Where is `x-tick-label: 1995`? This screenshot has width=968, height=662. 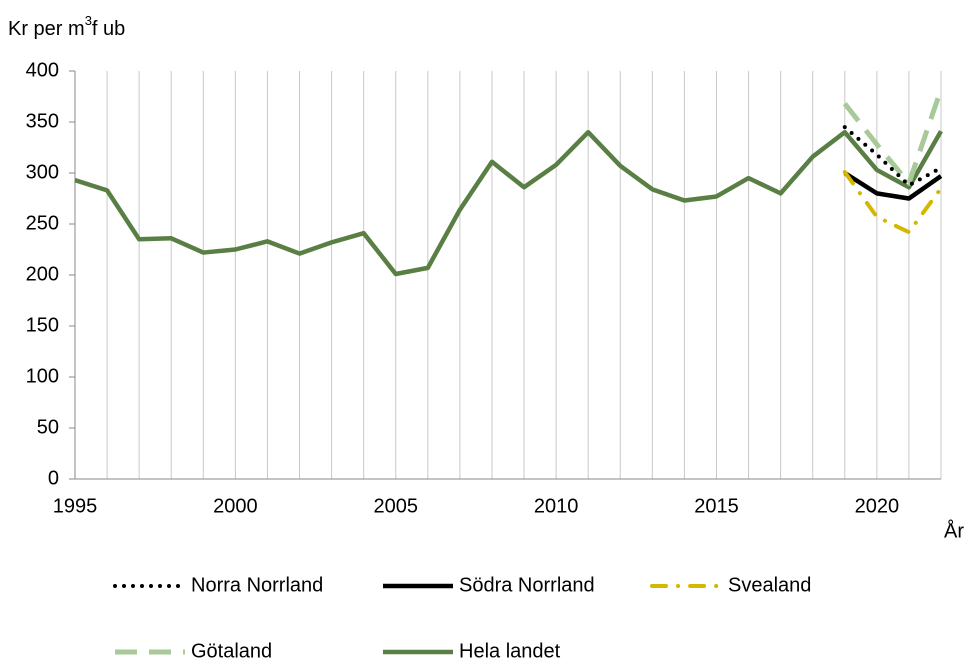 x-tick-label: 1995 is located at coordinates (75, 506).